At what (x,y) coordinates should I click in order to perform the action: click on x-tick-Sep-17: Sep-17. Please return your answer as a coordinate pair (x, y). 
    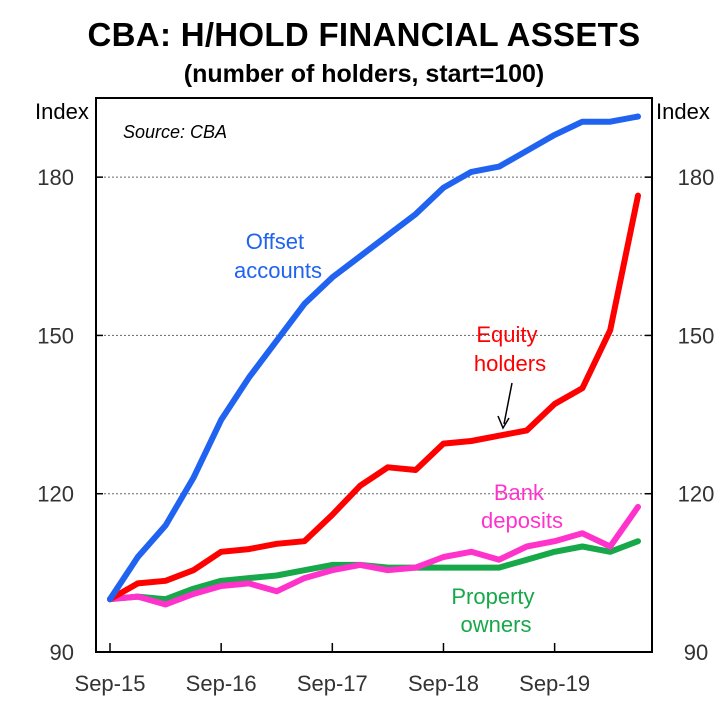
    Looking at the image, I should click on (332, 683).